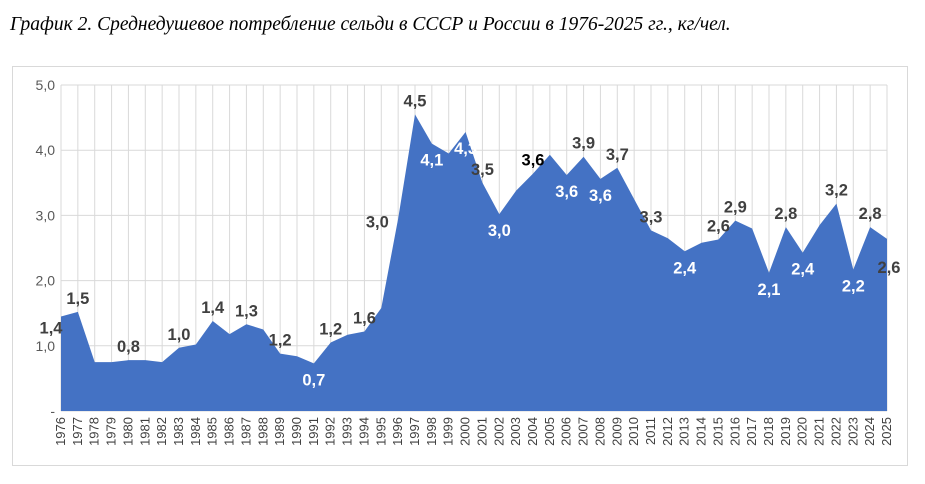 This screenshot has height=484, width=925. What do you see at coordinates (617, 155) in the screenshot?
I see `data-label: 3,7` at bounding box center [617, 155].